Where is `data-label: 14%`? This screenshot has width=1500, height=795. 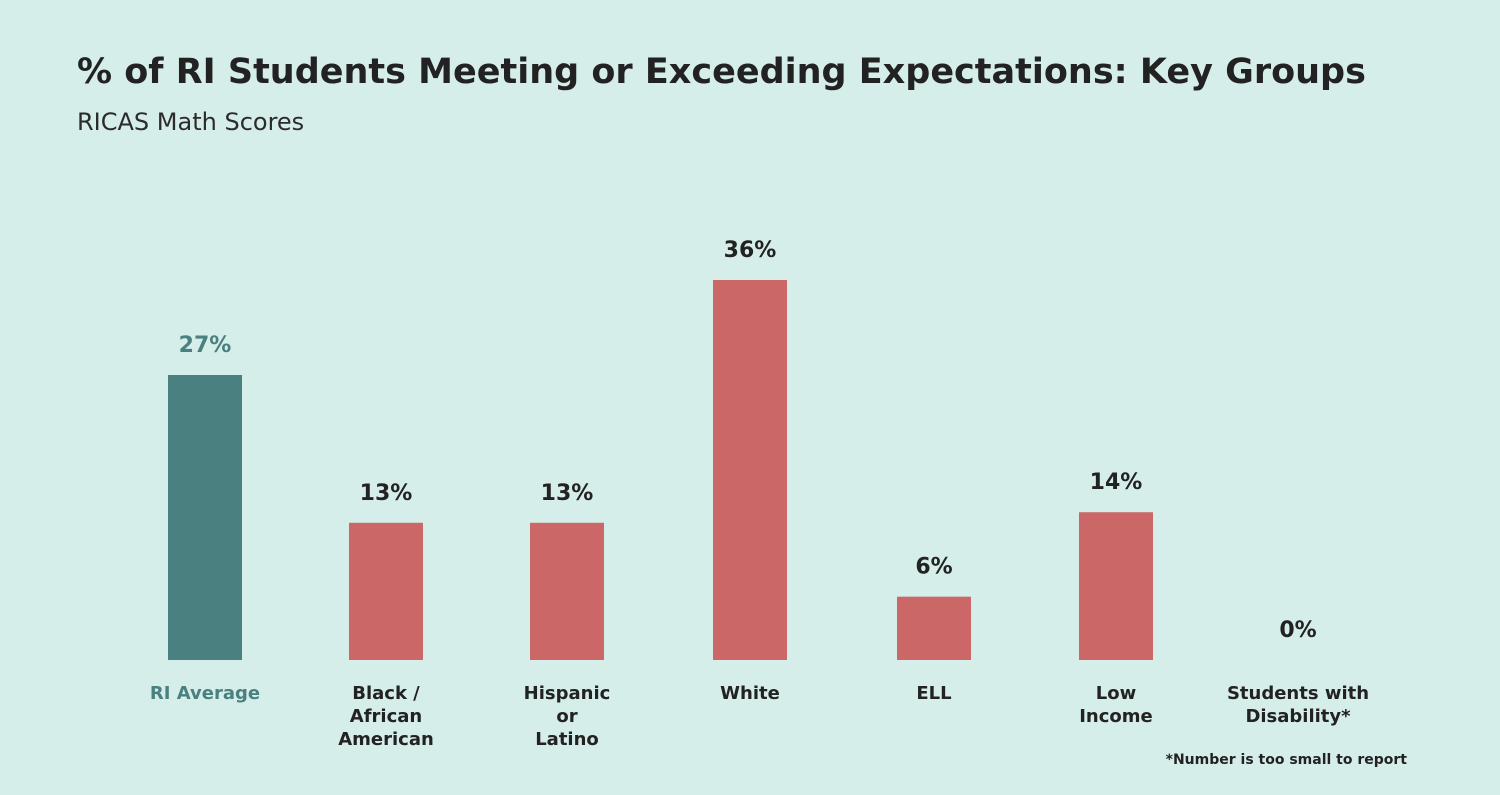 data-label: 14% is located at coordinates (1116, 482).